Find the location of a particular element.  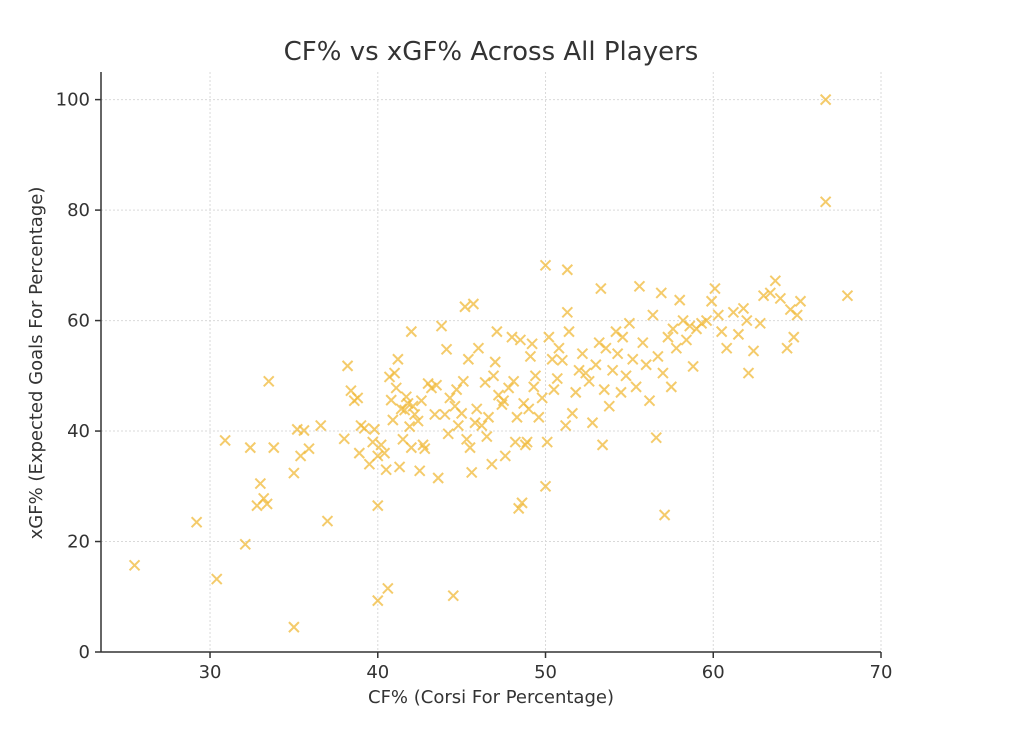

x-axis-label: CF% (Corsi For Percentage) is located at coordinates (491, 697).